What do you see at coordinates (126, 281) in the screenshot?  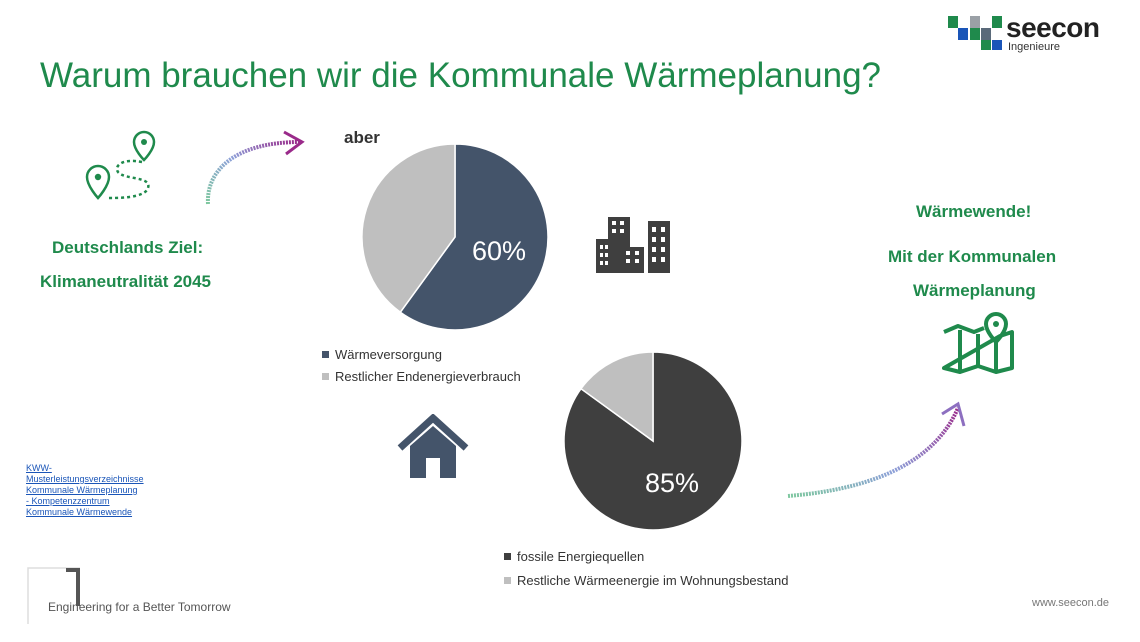 I see `goal-line-2: Klimaneutralität 2045` at bounding box center [126, 281].